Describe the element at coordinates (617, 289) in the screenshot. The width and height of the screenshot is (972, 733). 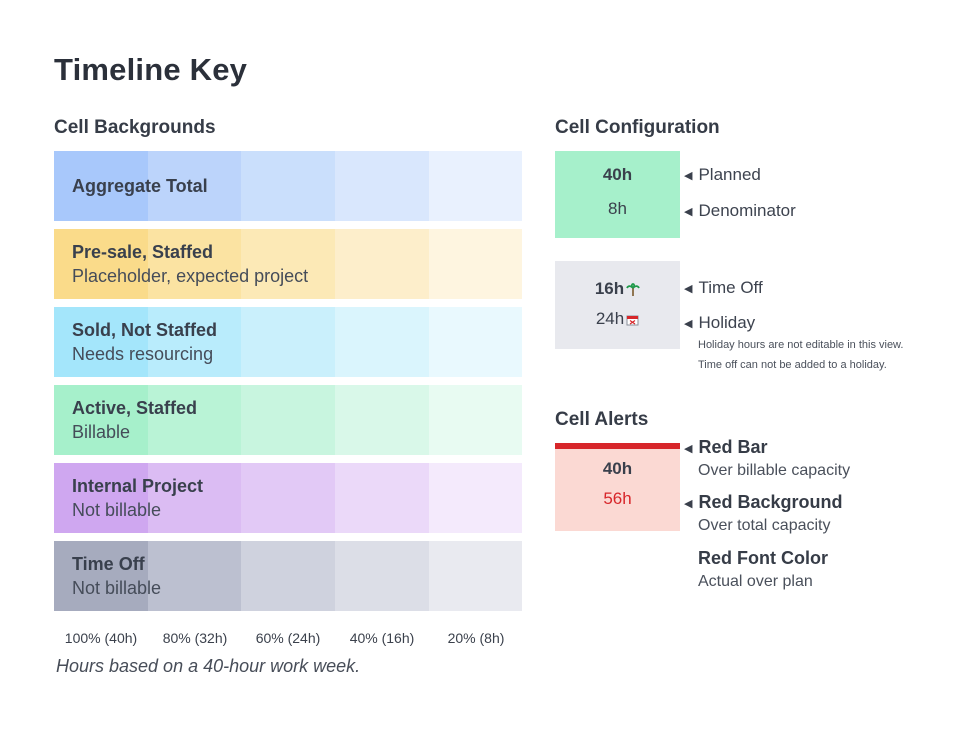
I see `timeoff-value: 16h` at that location.